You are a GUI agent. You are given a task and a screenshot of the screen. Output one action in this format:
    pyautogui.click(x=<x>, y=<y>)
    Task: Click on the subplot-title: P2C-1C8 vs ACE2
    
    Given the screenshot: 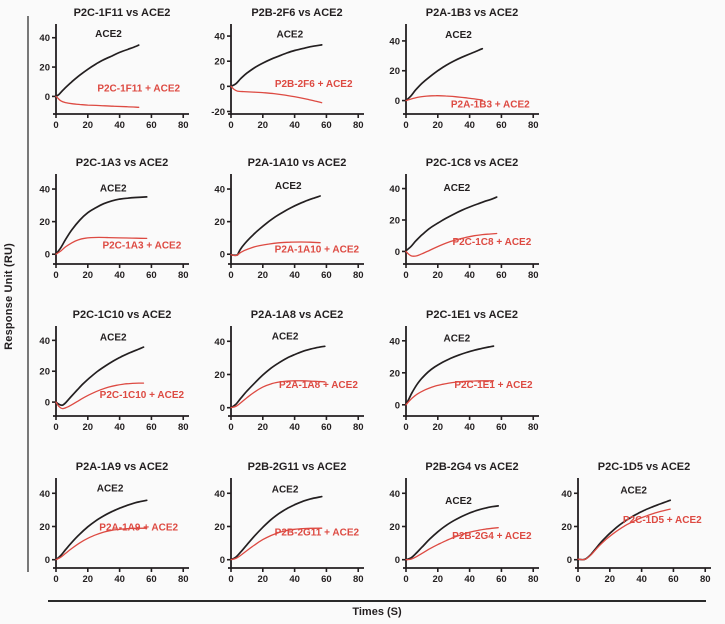 What is the action you would take?
    pyautogui.click(x=472, y=163)
    